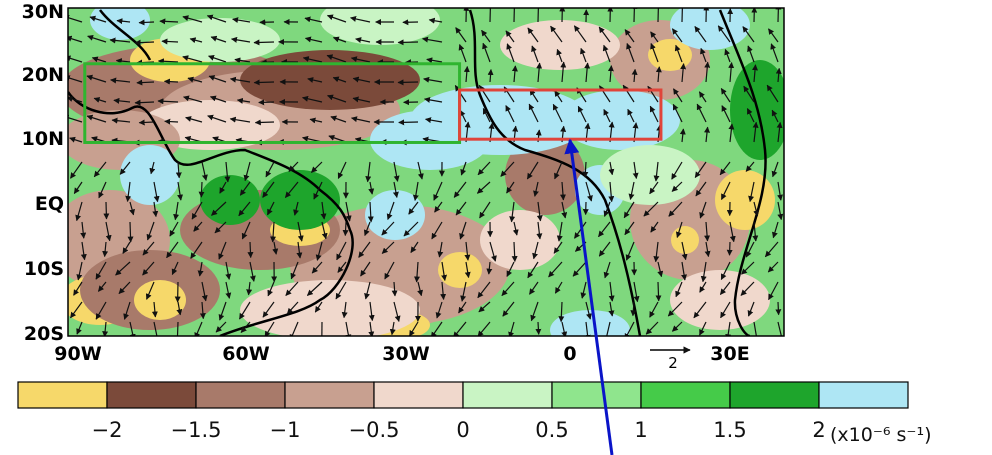 Image resolution: width=992 pixels, height=455 pixels. What do you see at coordinates (77, 354) in the screenshot?
I see `lon-label-90w: 90W` at bounding box center [77, 354].